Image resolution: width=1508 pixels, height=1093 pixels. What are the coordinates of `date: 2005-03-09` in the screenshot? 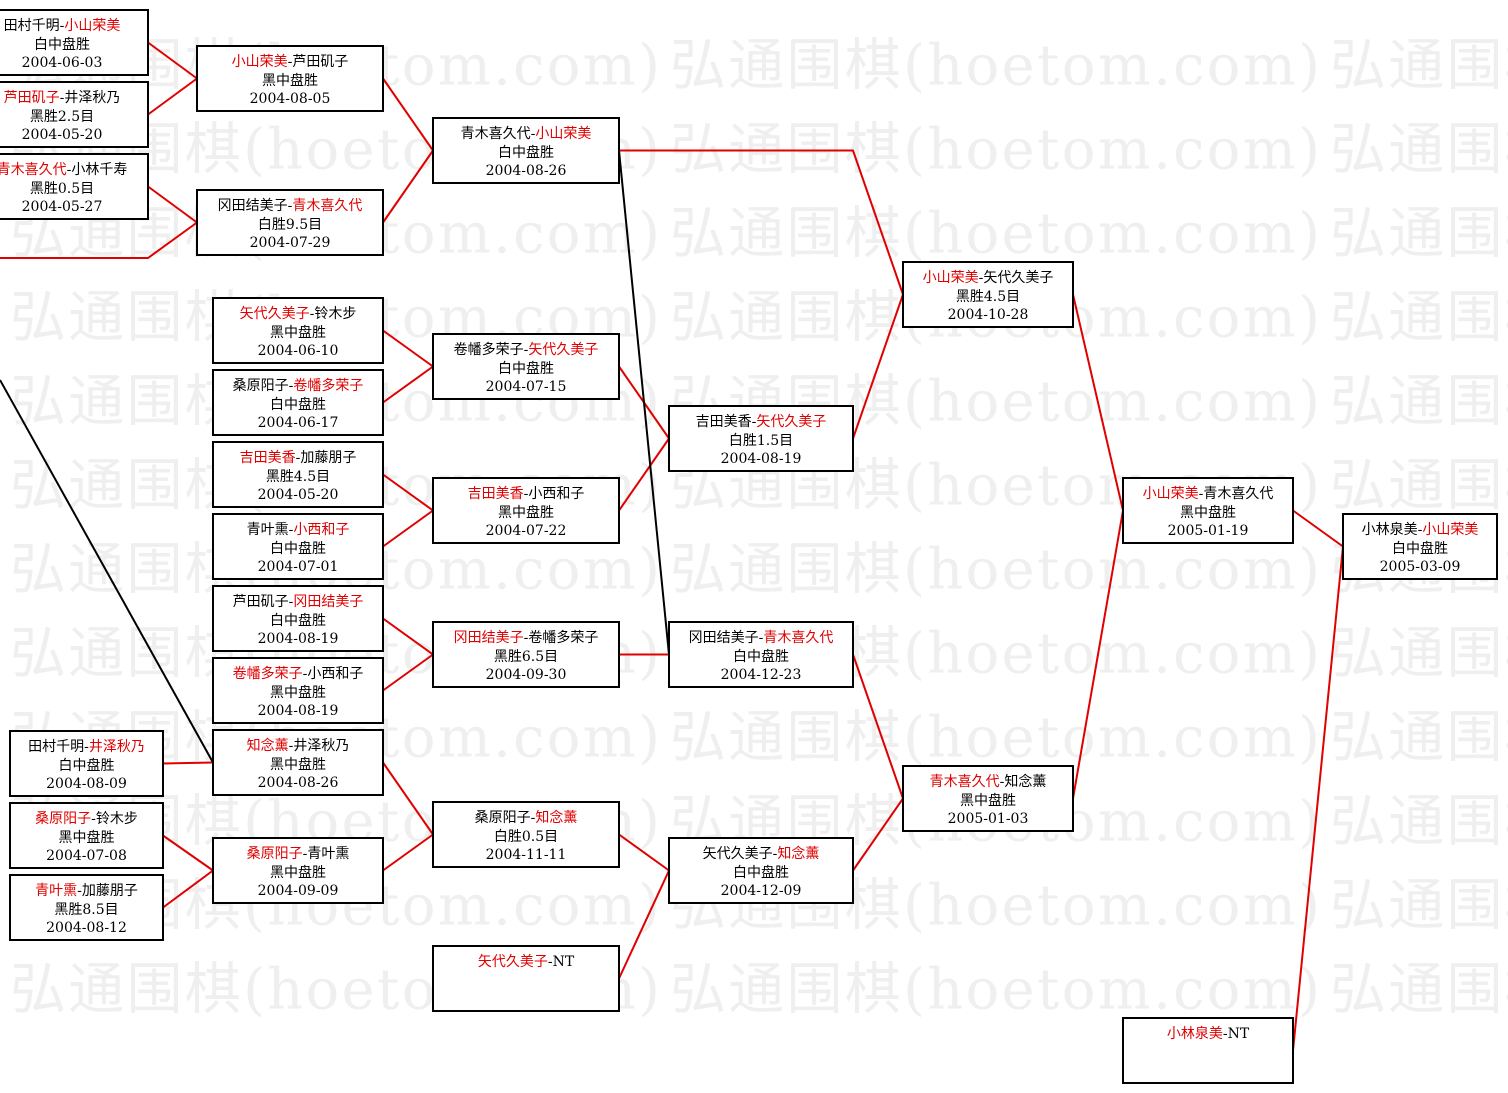 It's located at (1420, 567).